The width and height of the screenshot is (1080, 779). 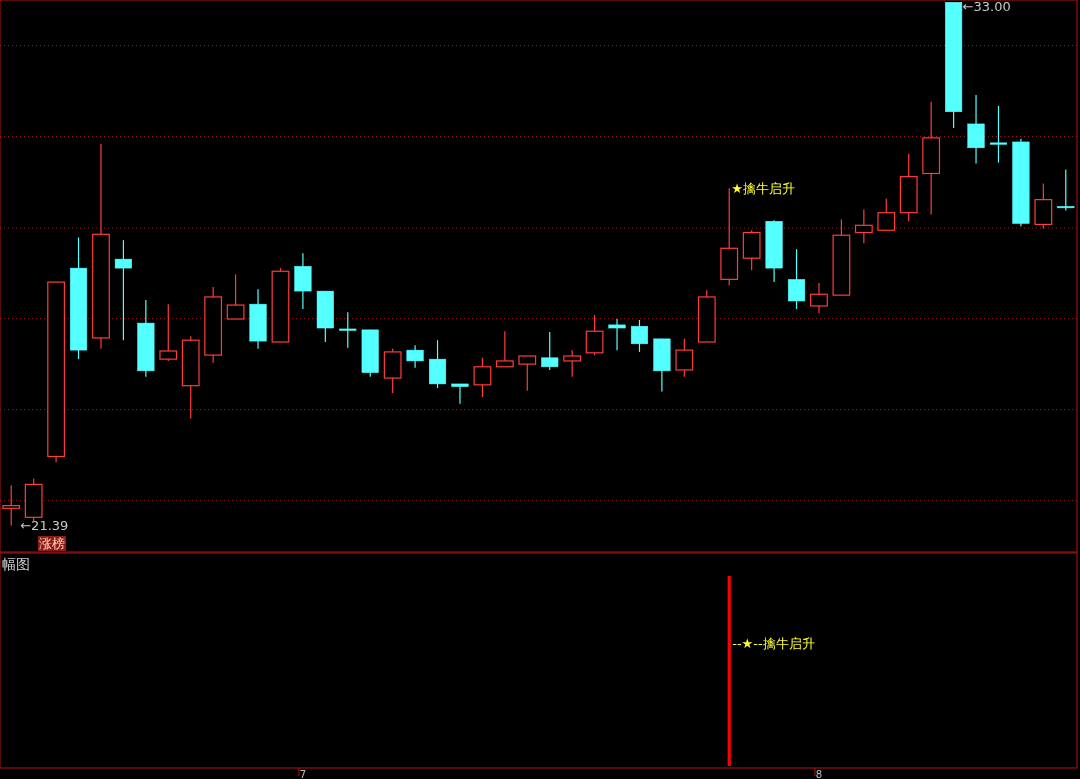 I want to click on annotation: 涨榜, so click(x=52, y=543).